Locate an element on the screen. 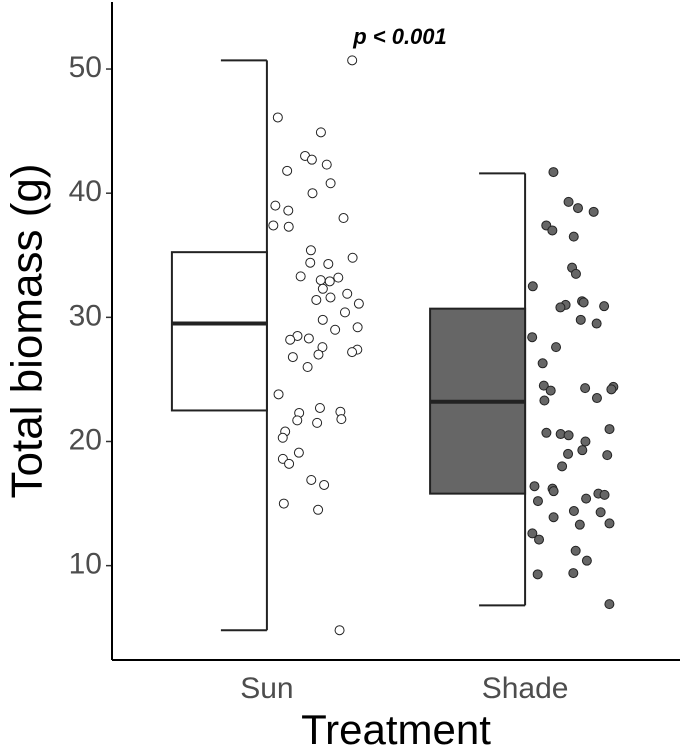  x-axis-title: Treatment is located at coordinates (396, 729).